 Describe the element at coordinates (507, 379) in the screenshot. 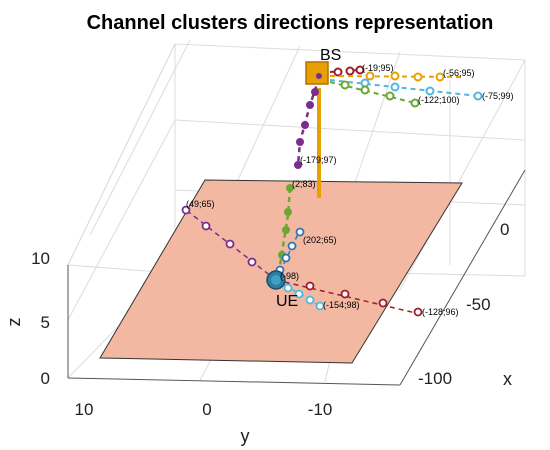

I see `x-axis-label: x` at that location.